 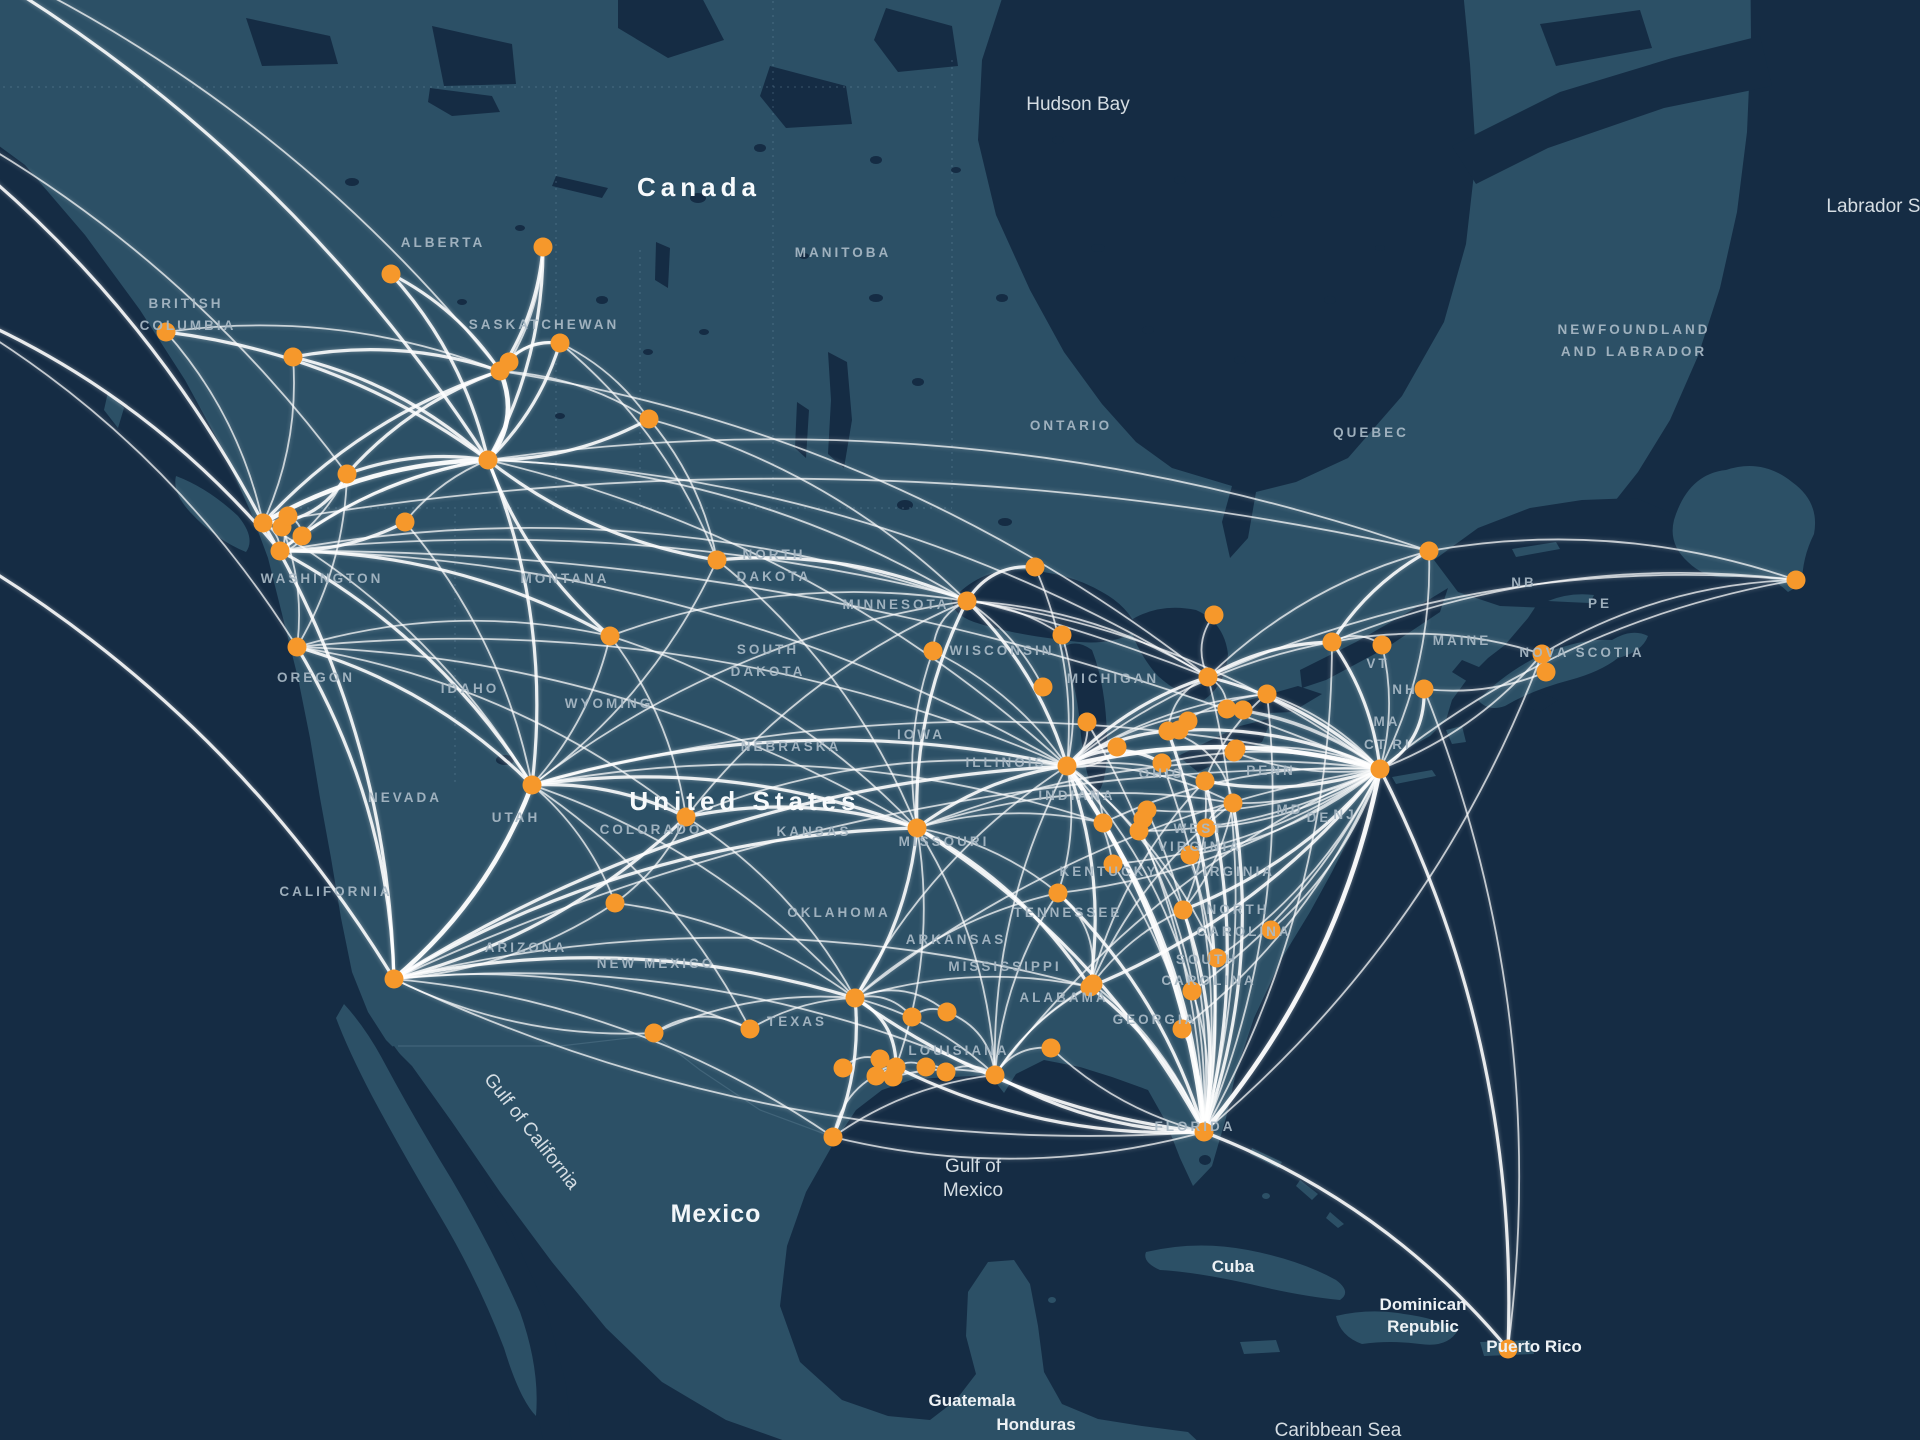 I want to click on map-label: VT, so click(x=1377, y=663).